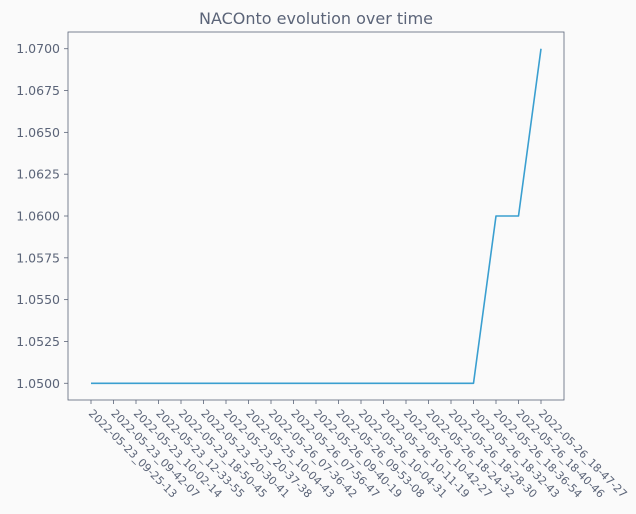 This screenshot has height=514, width=636. Describe the element at coordinates (316, 18) in the screenshot. I see `chart-title: NACOnto evolution over time` at that location.